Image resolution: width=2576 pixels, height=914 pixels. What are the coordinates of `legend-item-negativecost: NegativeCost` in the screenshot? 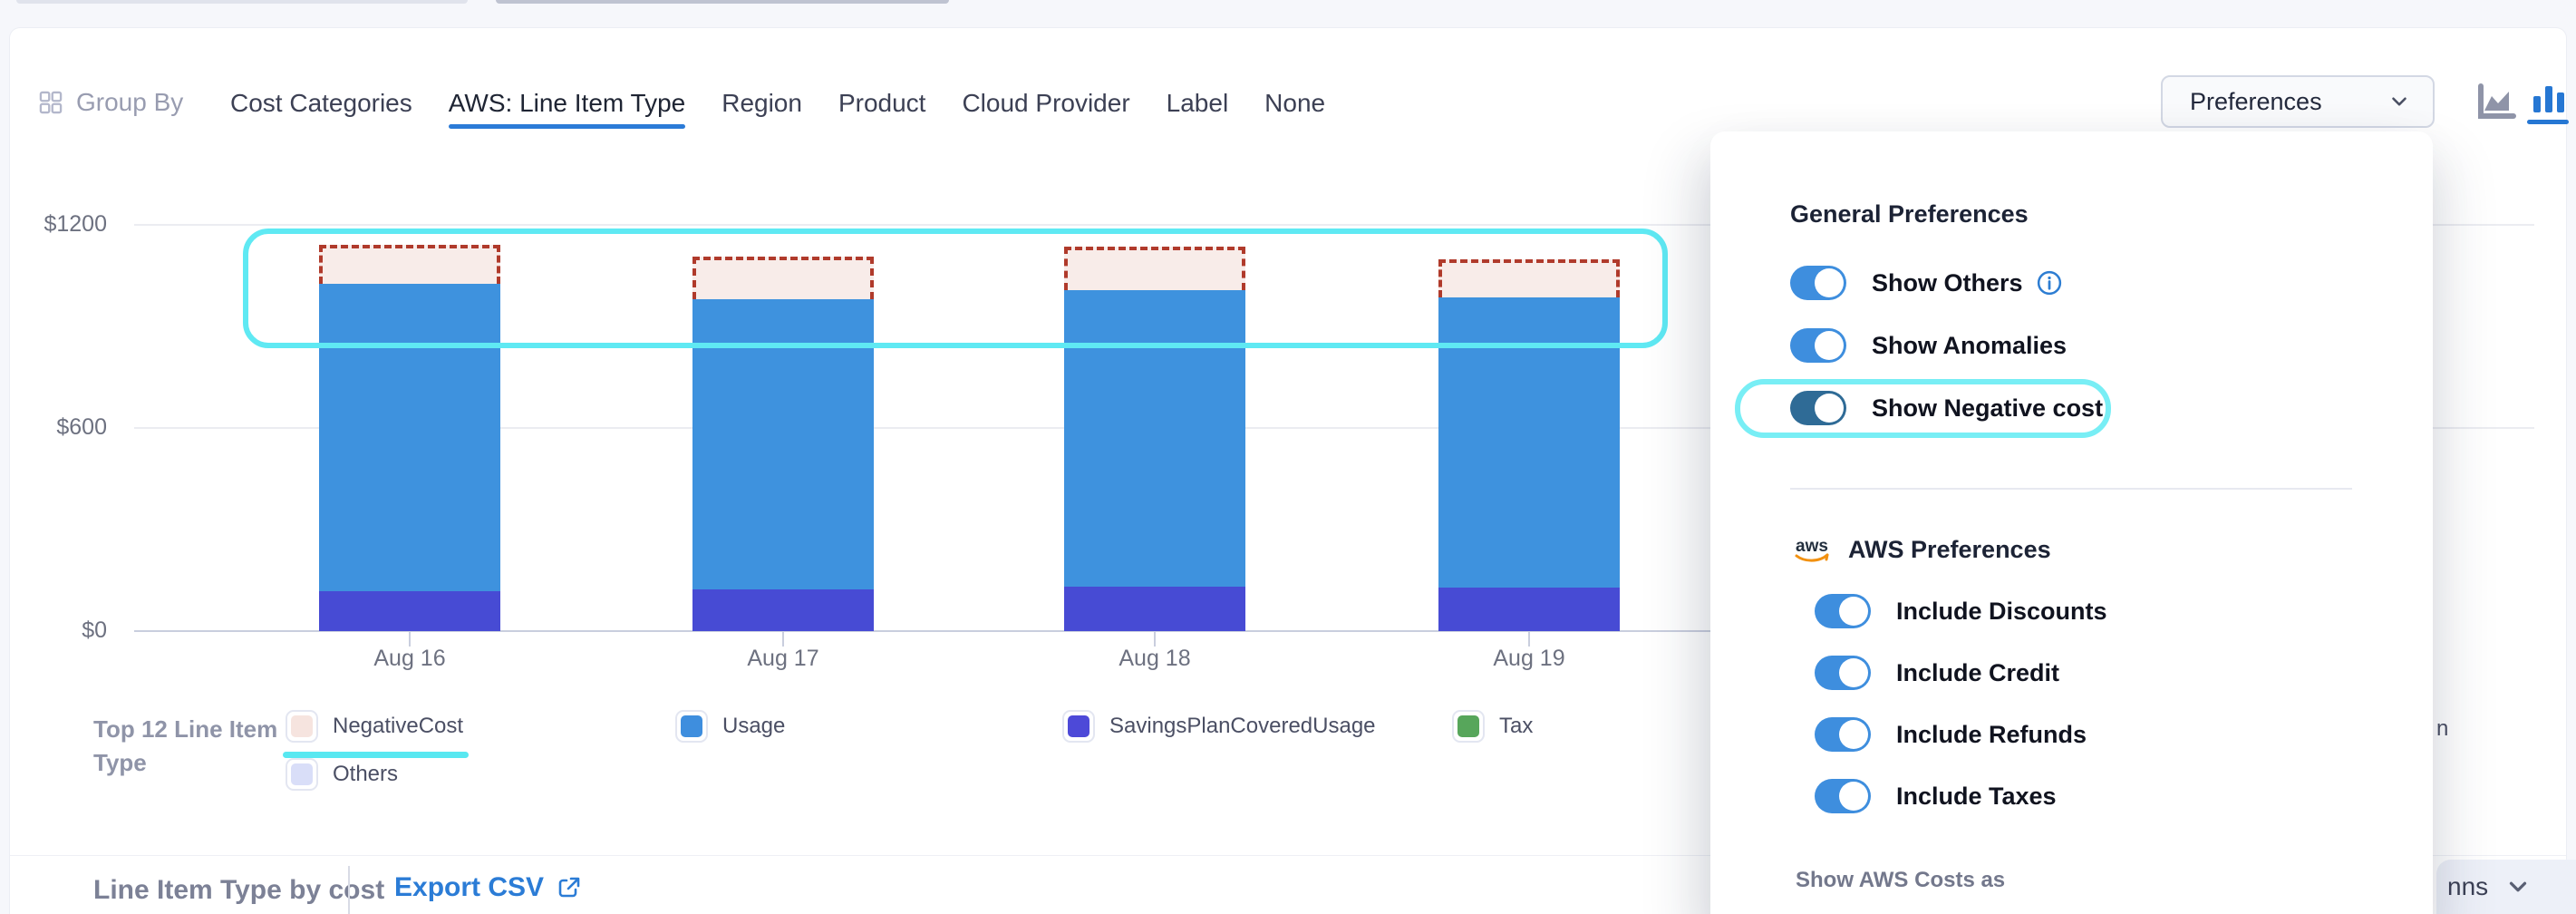 It's located at (374, 726).